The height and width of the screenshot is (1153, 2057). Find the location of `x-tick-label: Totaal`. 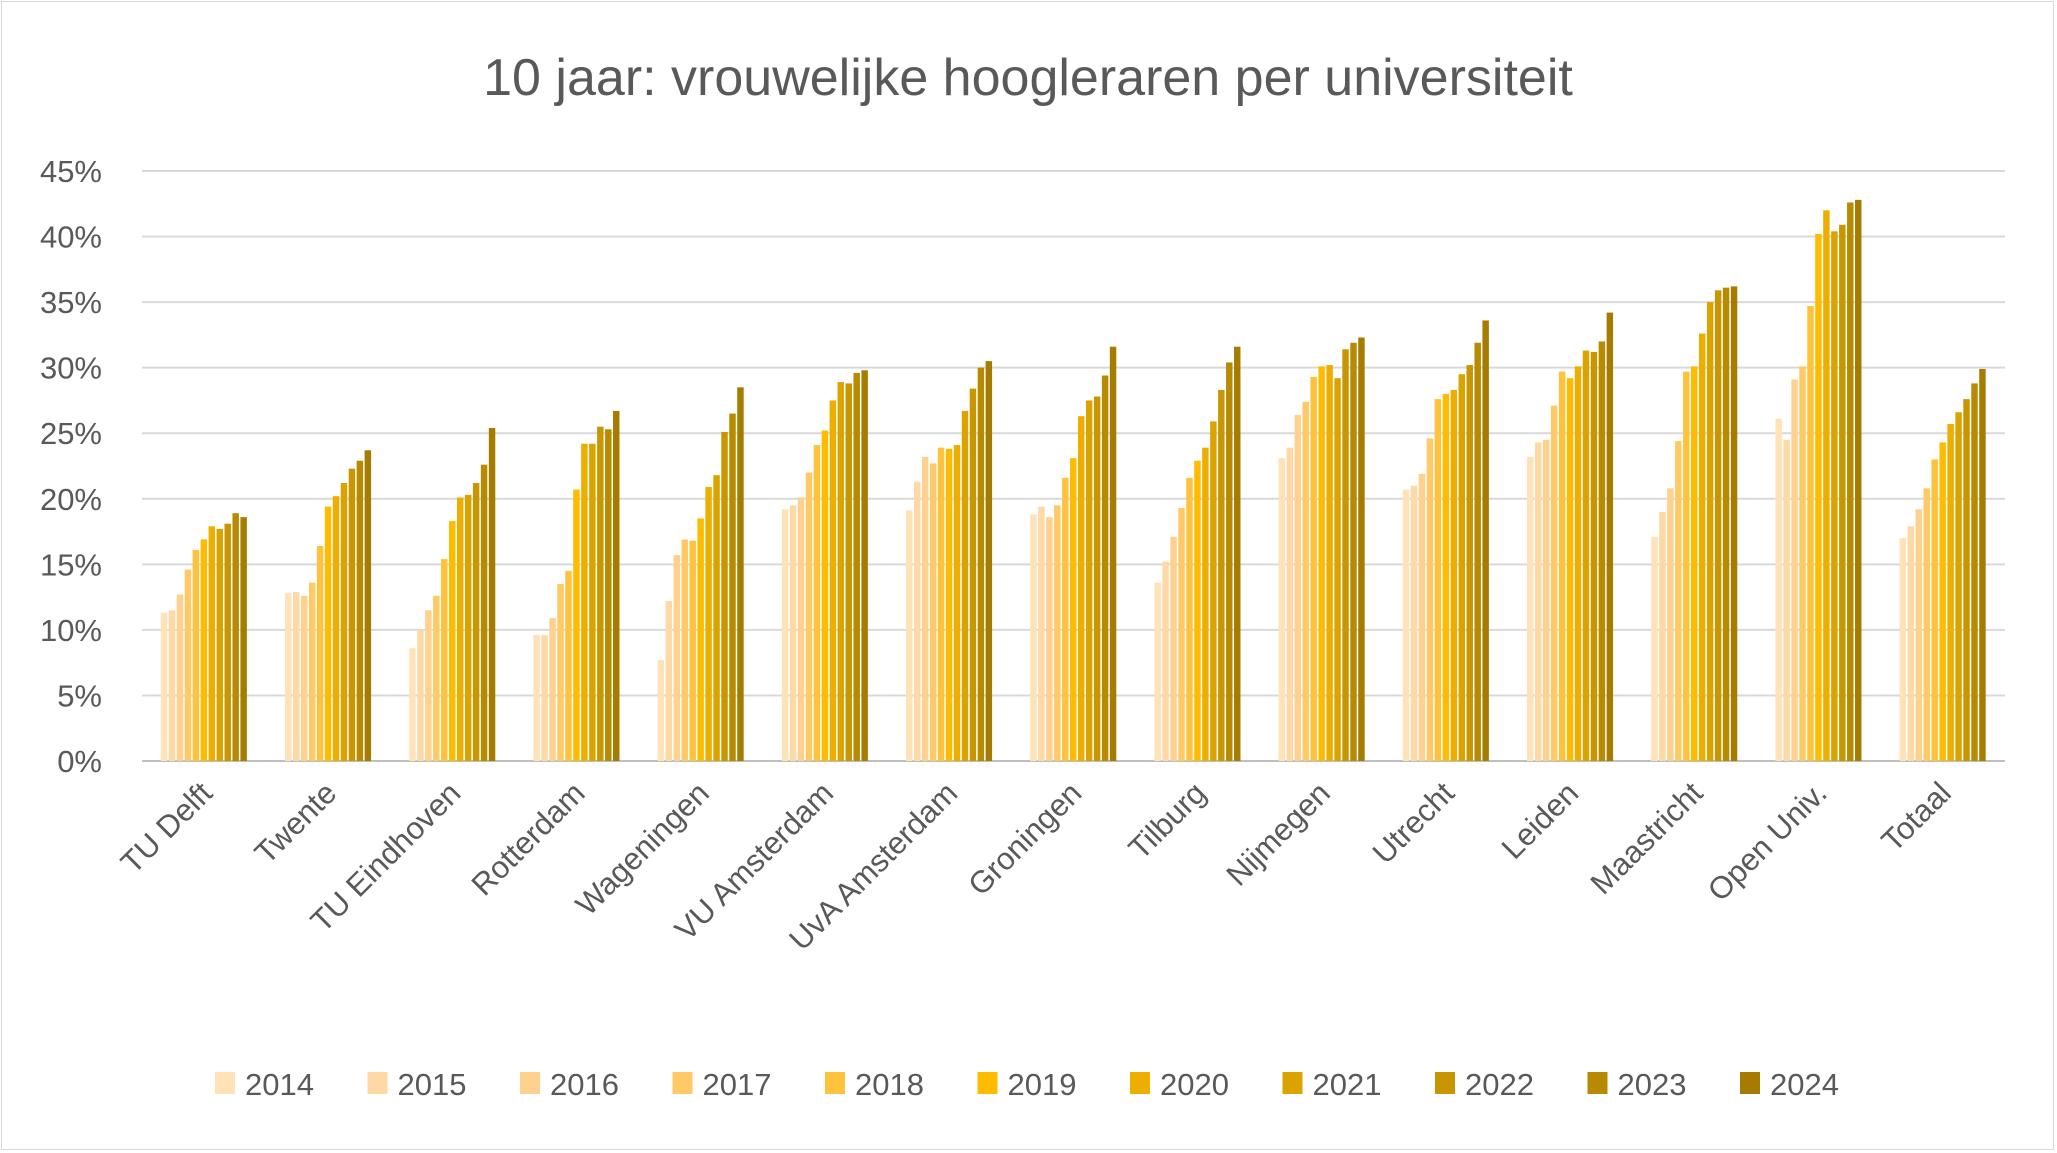

x-tick-label: Totaal is located at coordinates (1916, 816).